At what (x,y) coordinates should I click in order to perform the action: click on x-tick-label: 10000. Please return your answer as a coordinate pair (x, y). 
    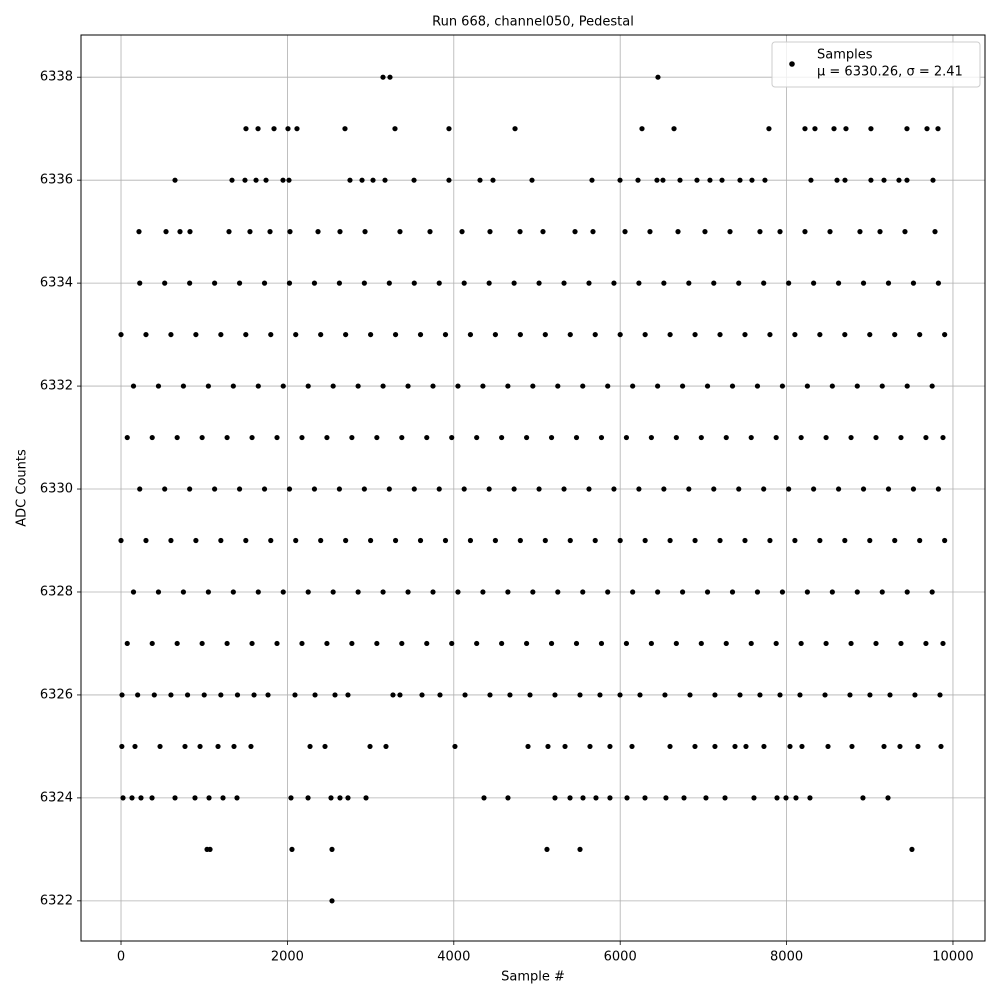
    Looking at the image, I should click on (952, 957).